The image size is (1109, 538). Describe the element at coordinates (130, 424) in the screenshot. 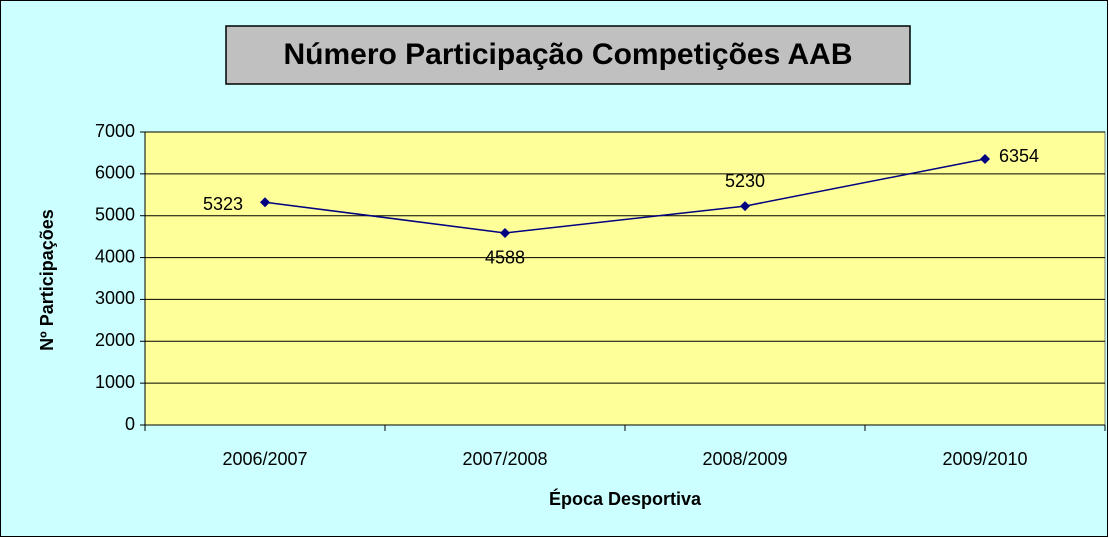

I see `y-tick-label: 0` at that location.